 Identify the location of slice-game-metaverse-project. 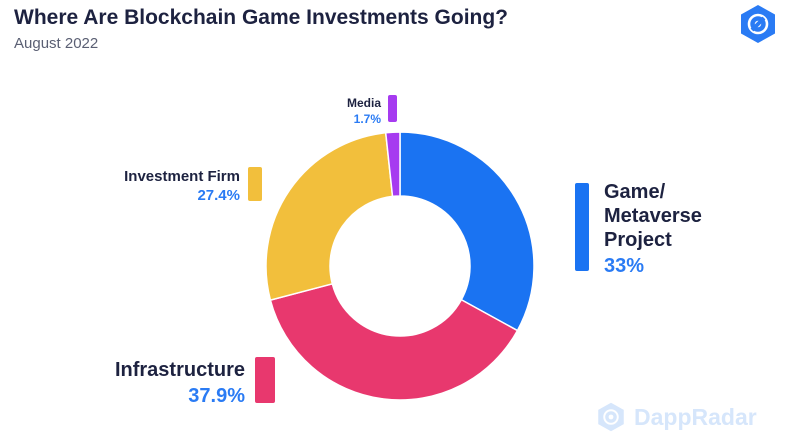
(467, 231).